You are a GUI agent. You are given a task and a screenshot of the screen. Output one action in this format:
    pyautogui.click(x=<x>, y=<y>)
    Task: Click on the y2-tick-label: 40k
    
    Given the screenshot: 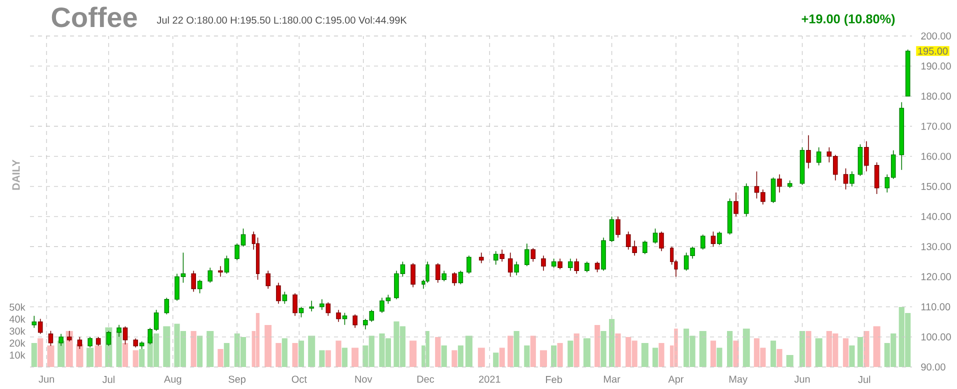 What is the action you would take?
    pyautogui.click(x=17, y=319)
    